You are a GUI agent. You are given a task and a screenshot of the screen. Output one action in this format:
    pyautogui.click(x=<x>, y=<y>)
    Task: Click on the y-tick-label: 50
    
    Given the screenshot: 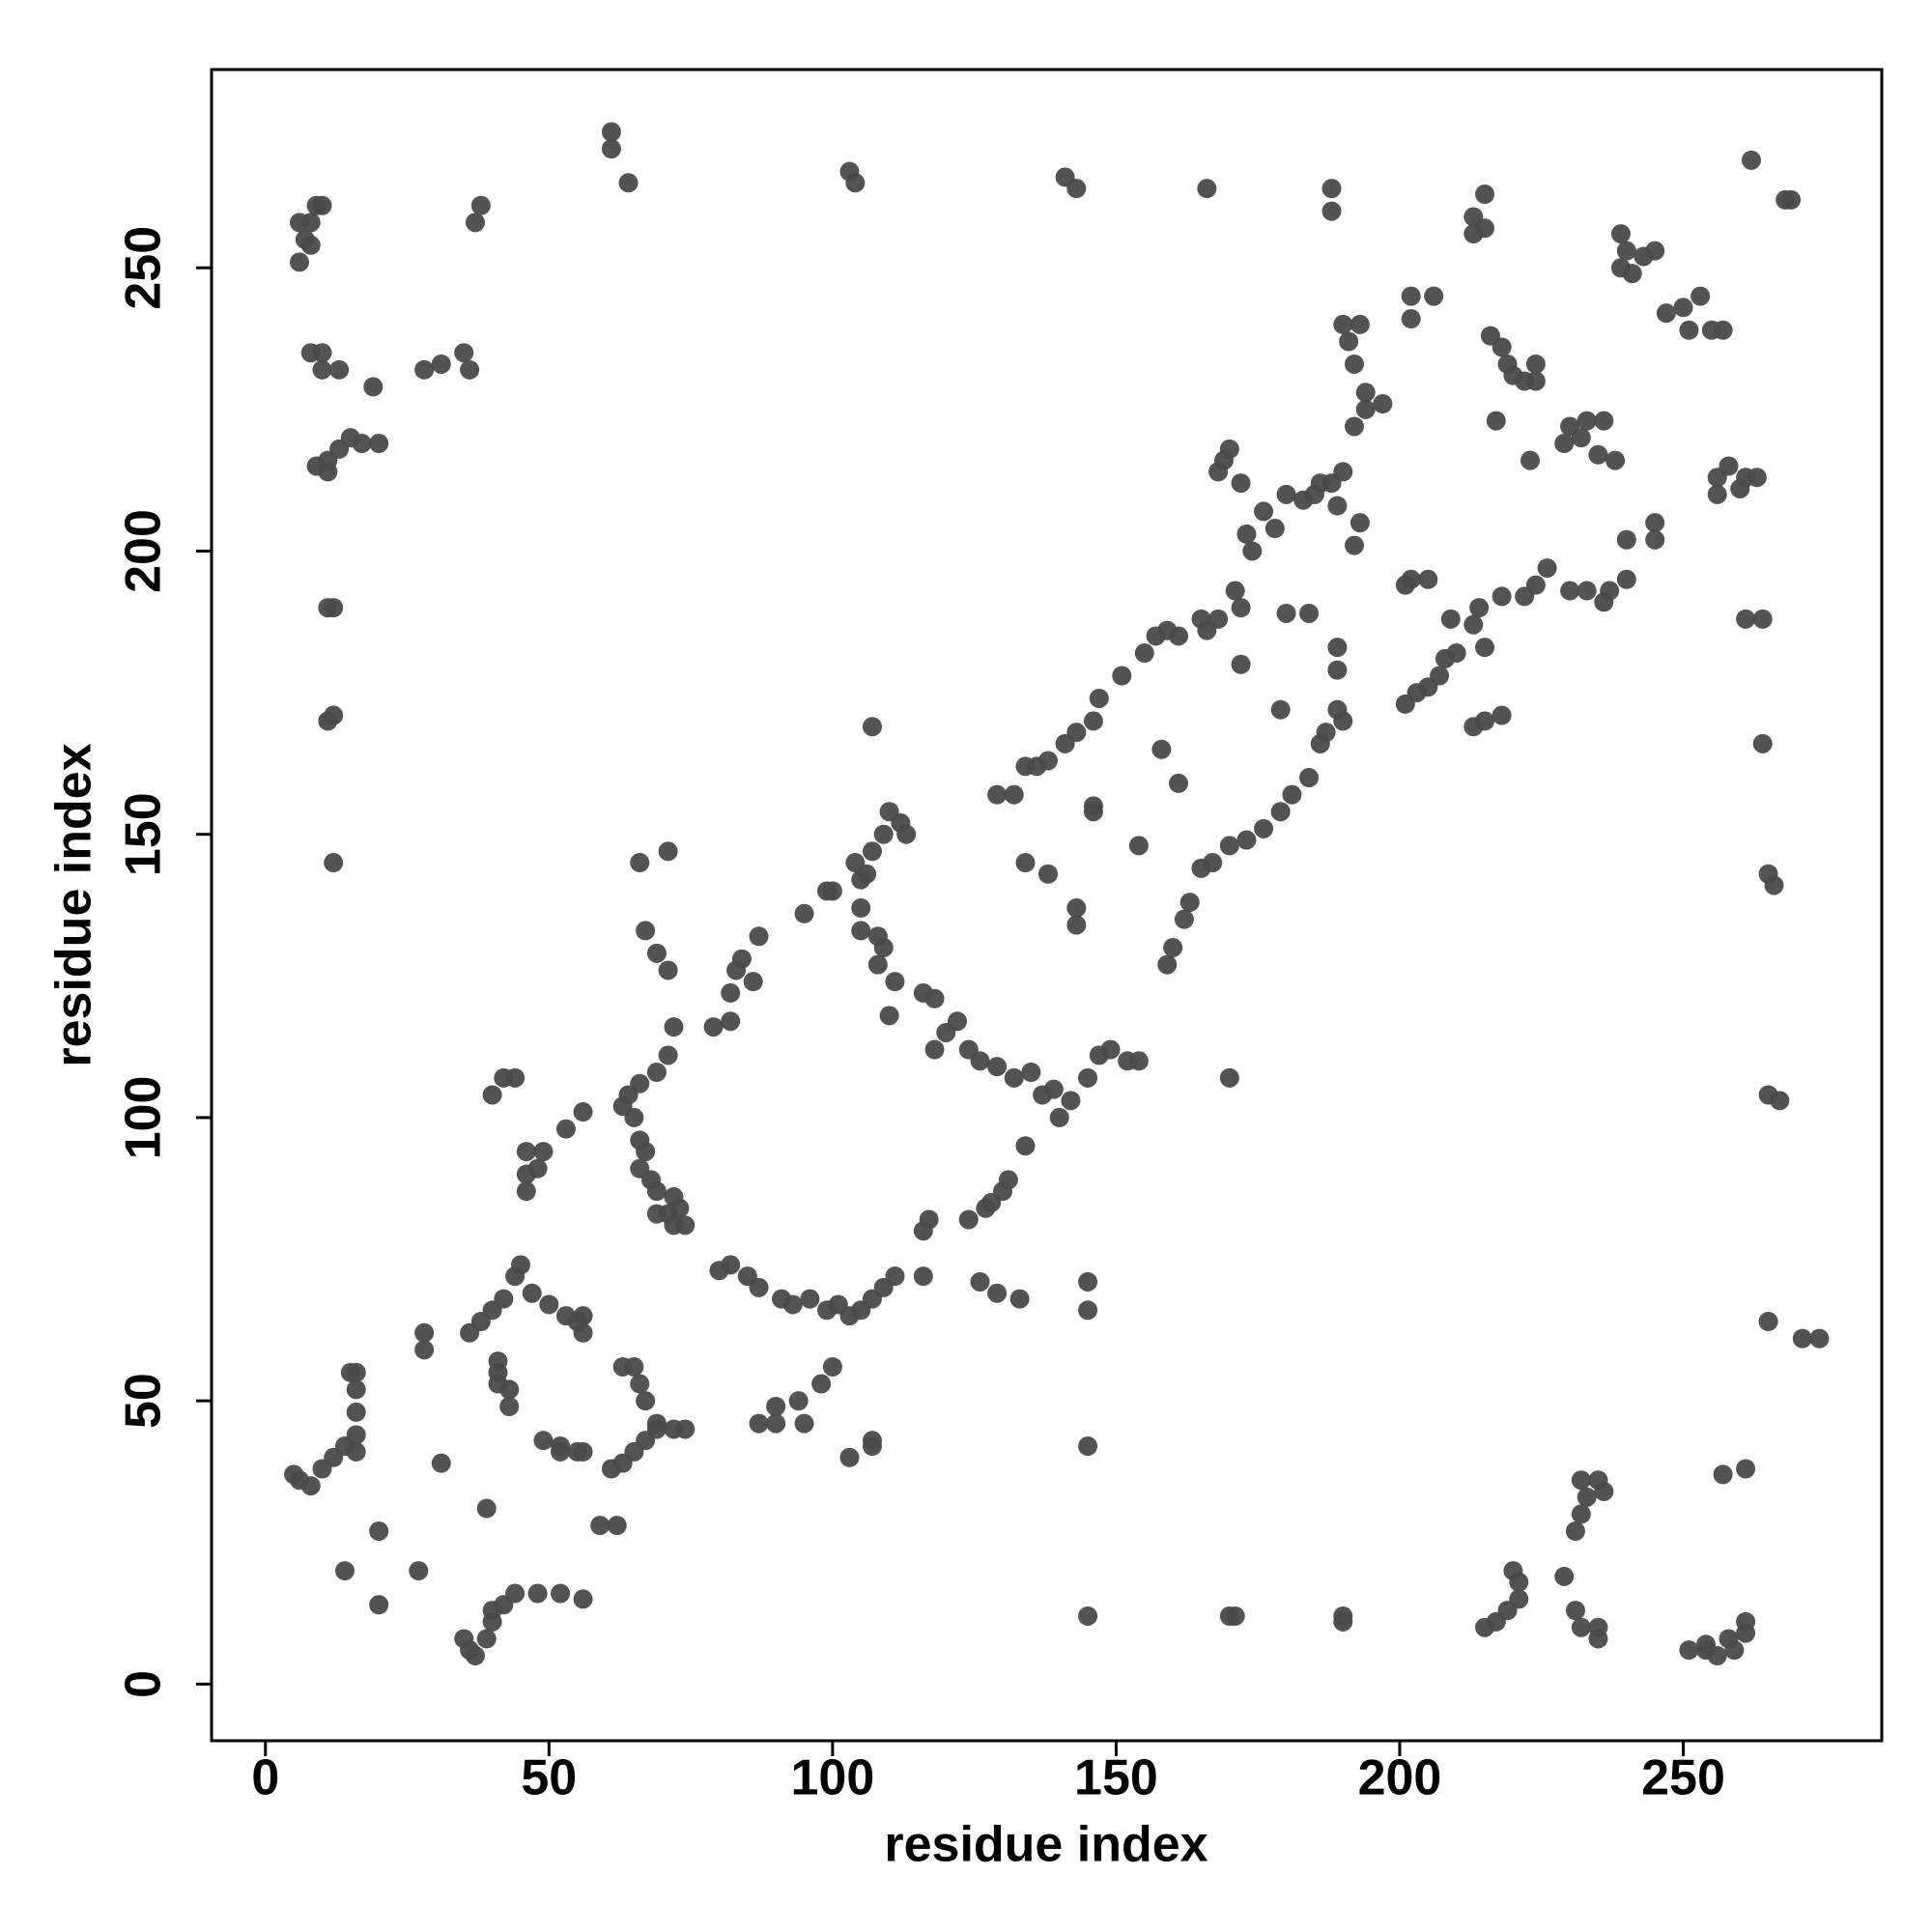 What is the action you would take?
    pyautogui.click(x=144, y=1401)
    